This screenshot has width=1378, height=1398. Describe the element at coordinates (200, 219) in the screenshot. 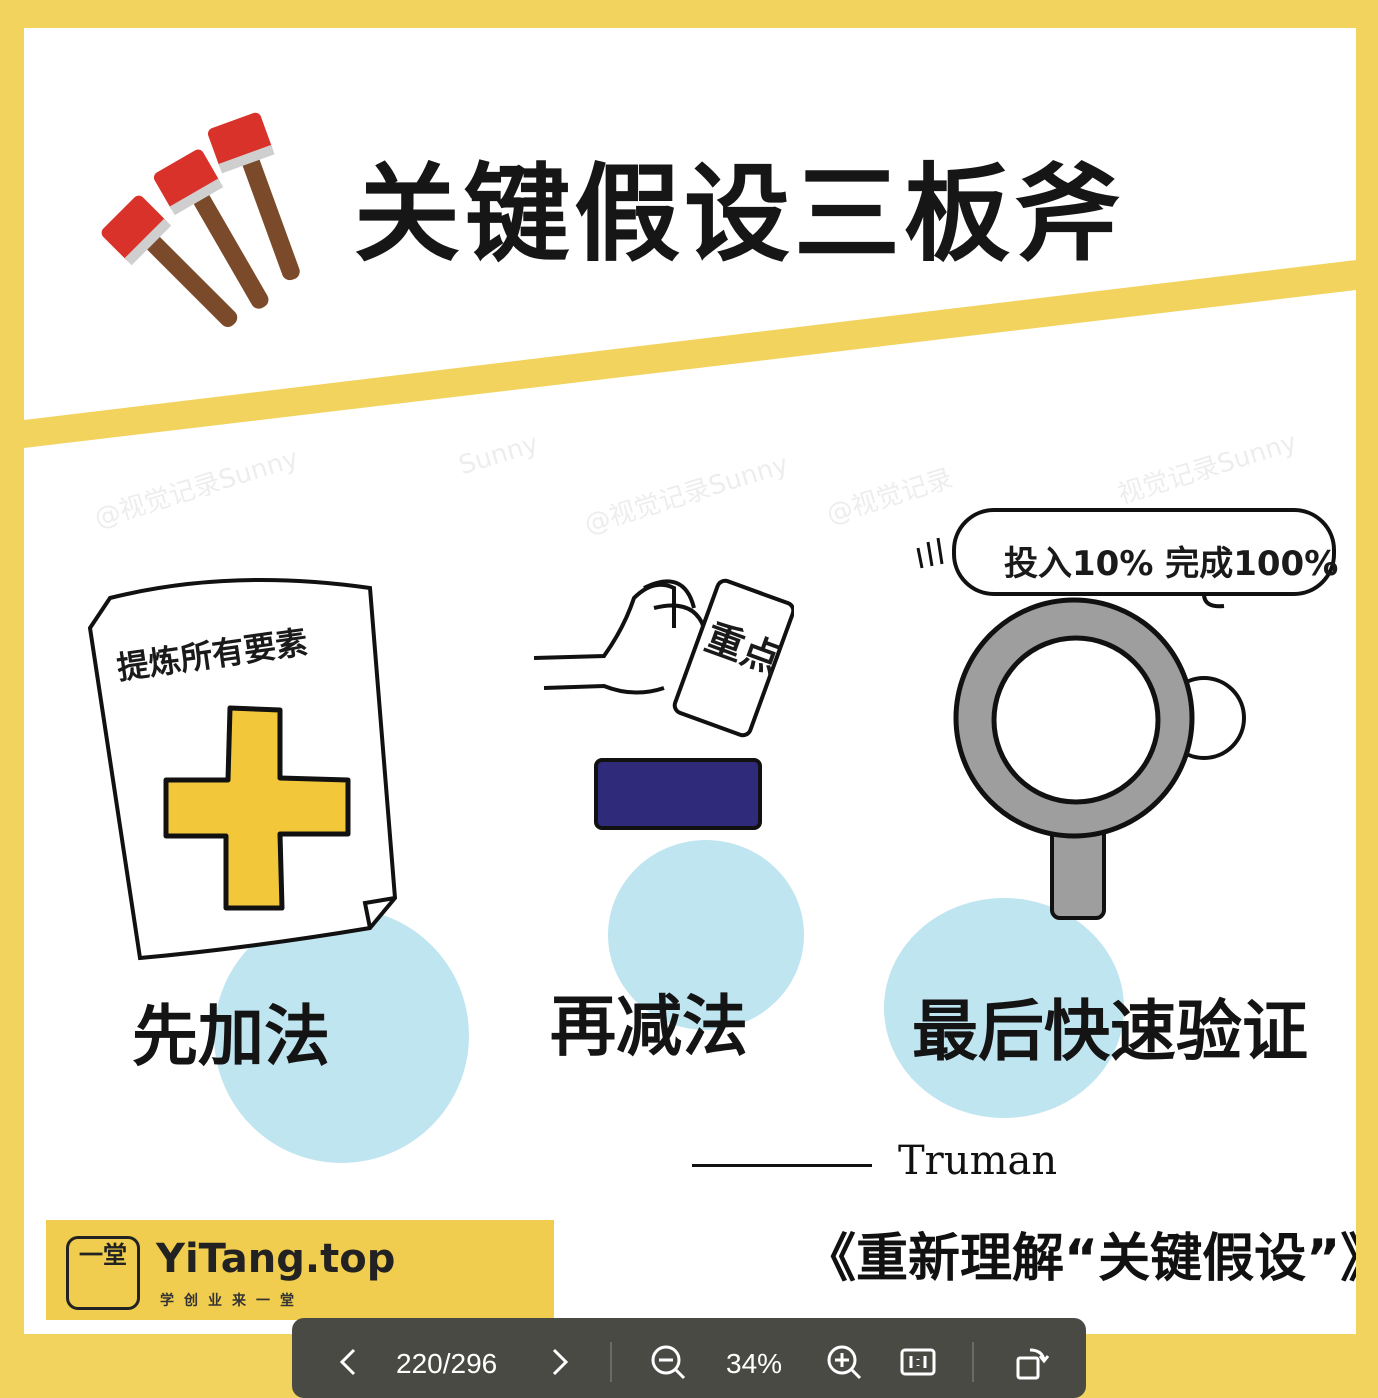

I see `axes-icon` at that location.